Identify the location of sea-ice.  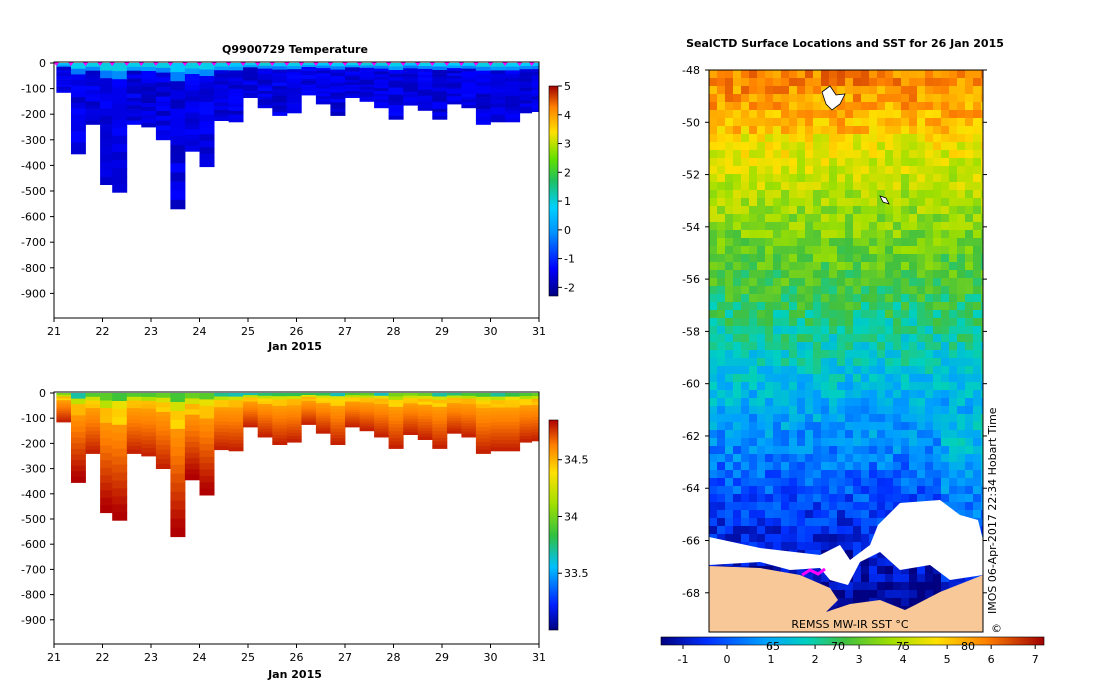
(846, 542).